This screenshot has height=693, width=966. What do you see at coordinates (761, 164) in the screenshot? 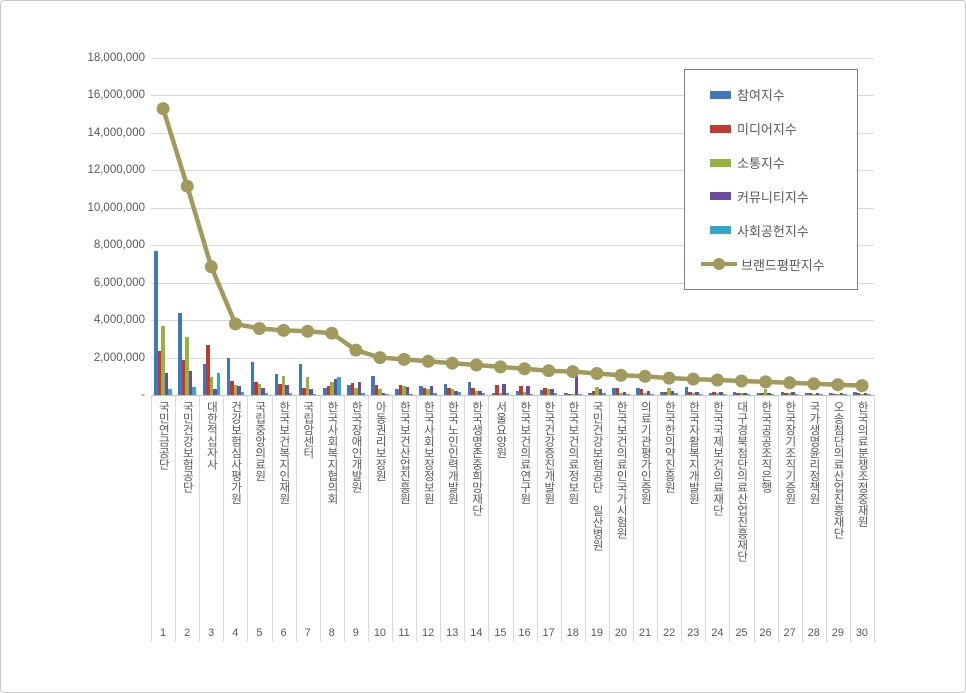
I see `legend-label: 소통지수` at bounding box center [761, 164].